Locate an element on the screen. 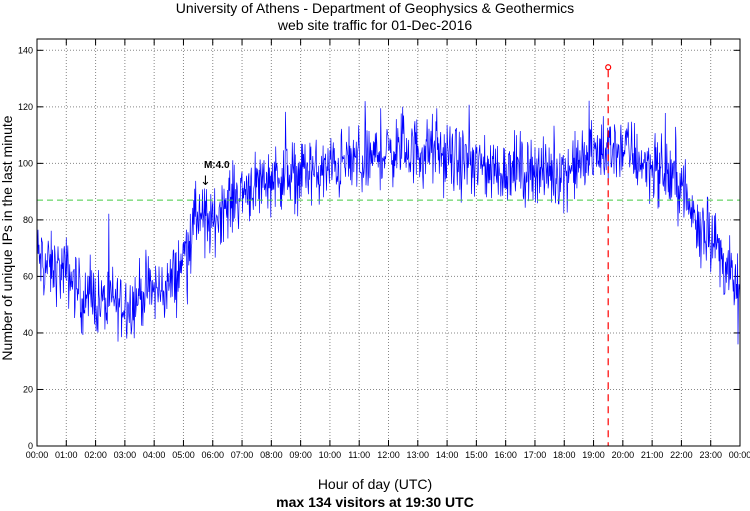 Image resolution: width=750 pixels, height=511 pixels. x-tick-label: 15:00 is located at coordinates (476, 455).